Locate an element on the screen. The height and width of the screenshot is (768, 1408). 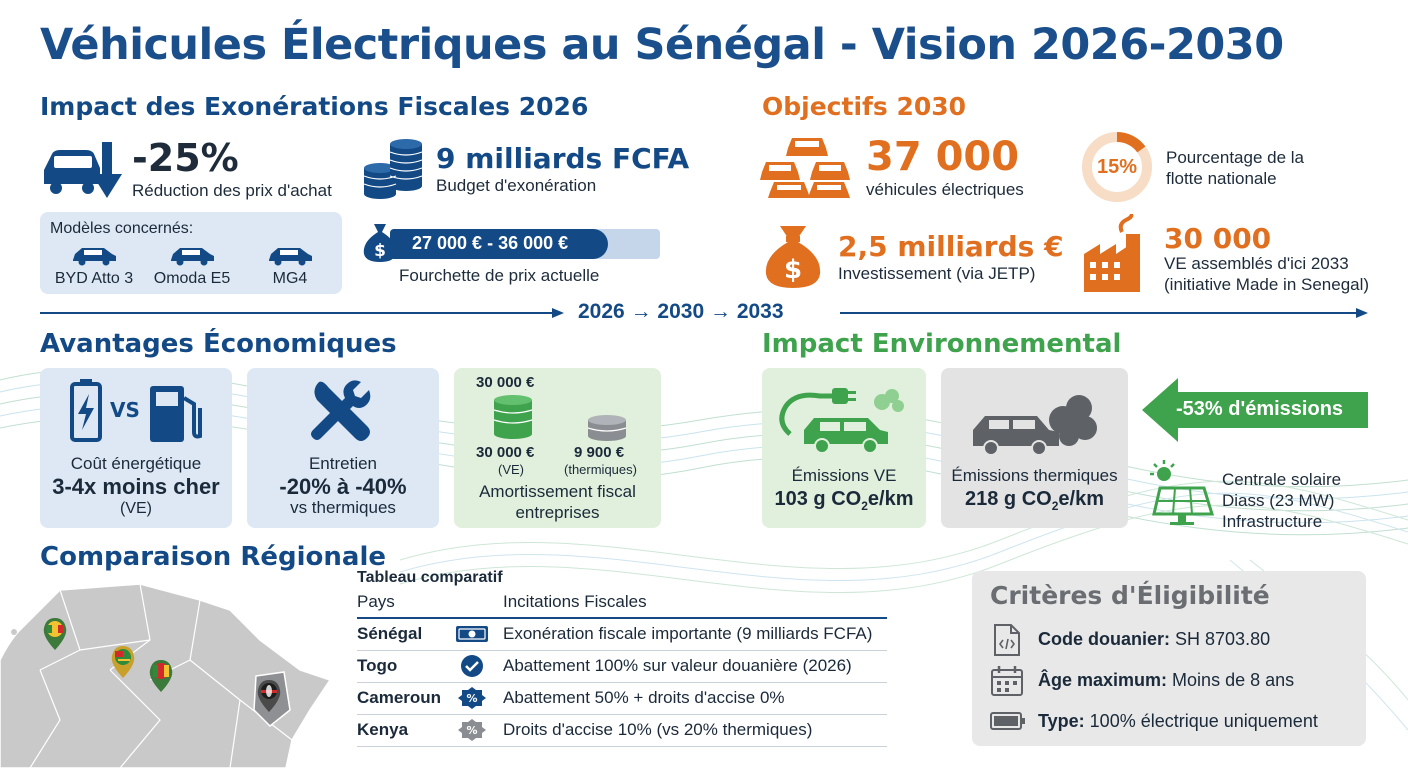
eligibility-value: Moins de 8 ans is located at coordinates (1231, 680).